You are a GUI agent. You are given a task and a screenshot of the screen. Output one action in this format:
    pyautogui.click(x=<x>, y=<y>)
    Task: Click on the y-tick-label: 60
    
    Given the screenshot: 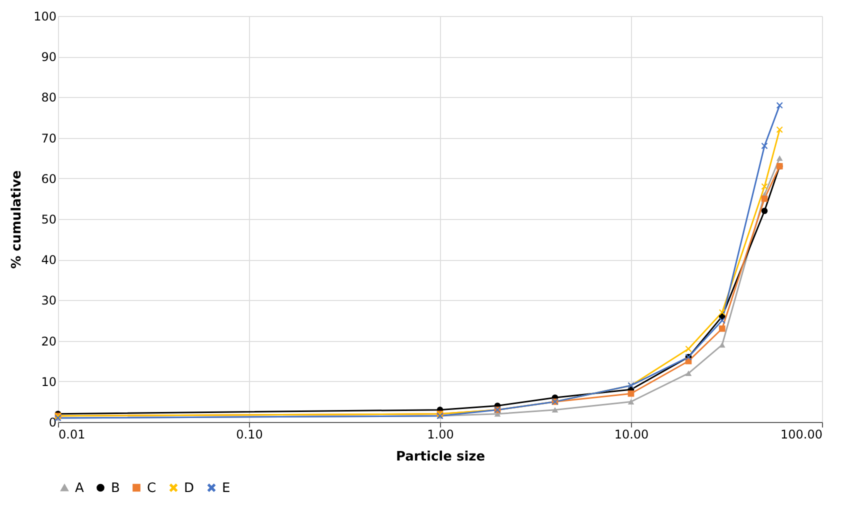 What is the action you would take?
    pyautogui.click(x=48, y=179)
    